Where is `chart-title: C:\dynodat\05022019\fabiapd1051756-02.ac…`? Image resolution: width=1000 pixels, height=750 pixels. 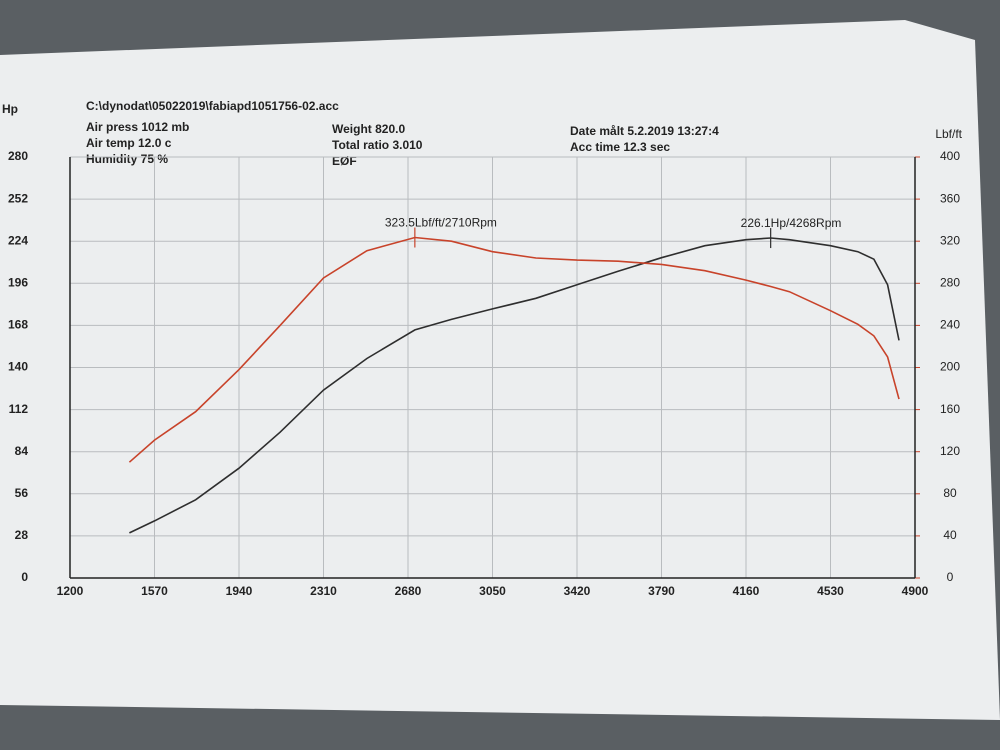
chart-title: C:\dynodat\05022019\fabiapd1051756-02.ac… is located at coordinates (212, 106).